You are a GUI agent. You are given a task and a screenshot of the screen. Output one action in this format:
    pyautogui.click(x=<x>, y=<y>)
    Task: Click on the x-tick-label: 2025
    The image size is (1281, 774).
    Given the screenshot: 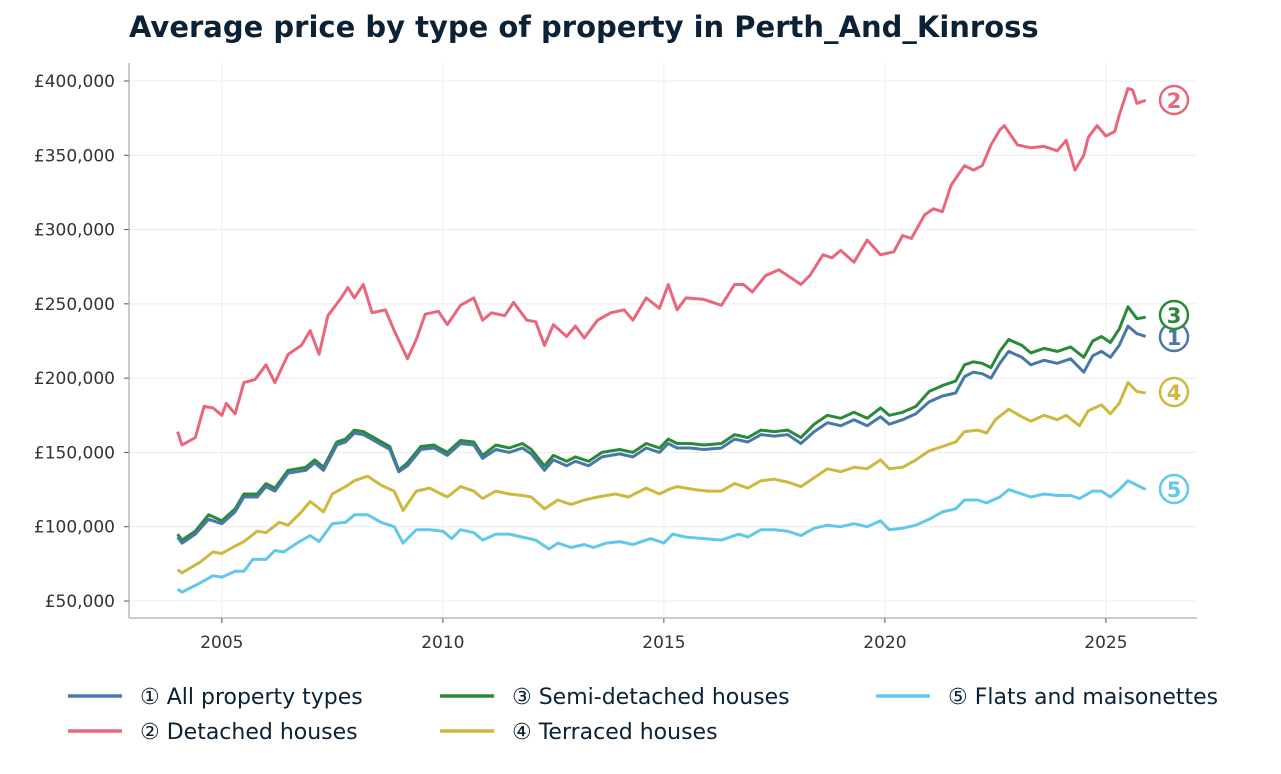 What is the action you would take?
    pyautogui.click(x=1105, y=643)
    